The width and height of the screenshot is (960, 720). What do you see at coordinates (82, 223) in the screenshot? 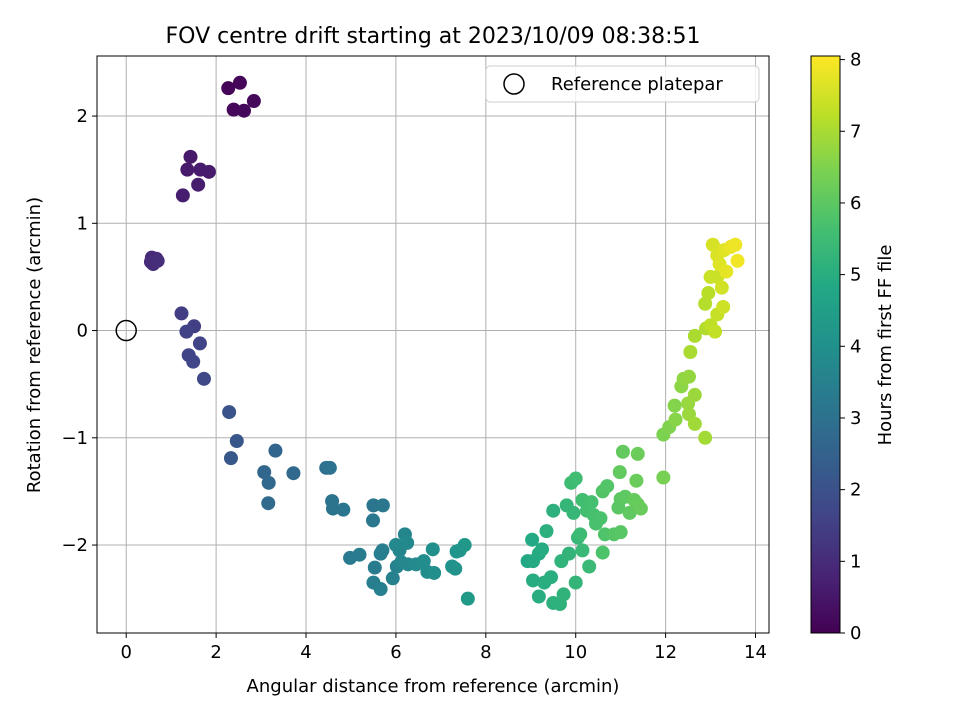
I see `y-tick-label: 1` at bounding box center [82, 223].